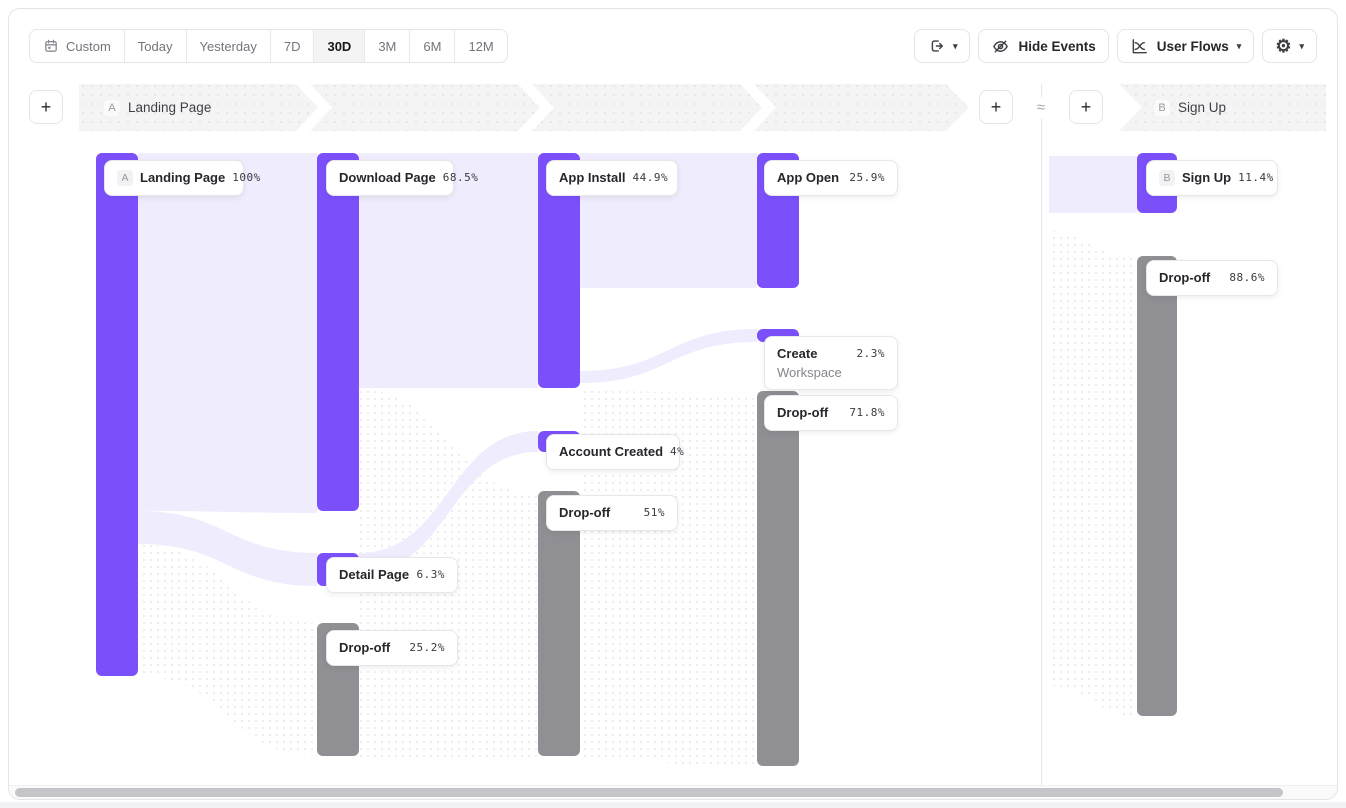  What do you see at coordinates (1207, 177) in the screenshot?
I see `node-name: Sign Up` at bounding box center [1207, 177].